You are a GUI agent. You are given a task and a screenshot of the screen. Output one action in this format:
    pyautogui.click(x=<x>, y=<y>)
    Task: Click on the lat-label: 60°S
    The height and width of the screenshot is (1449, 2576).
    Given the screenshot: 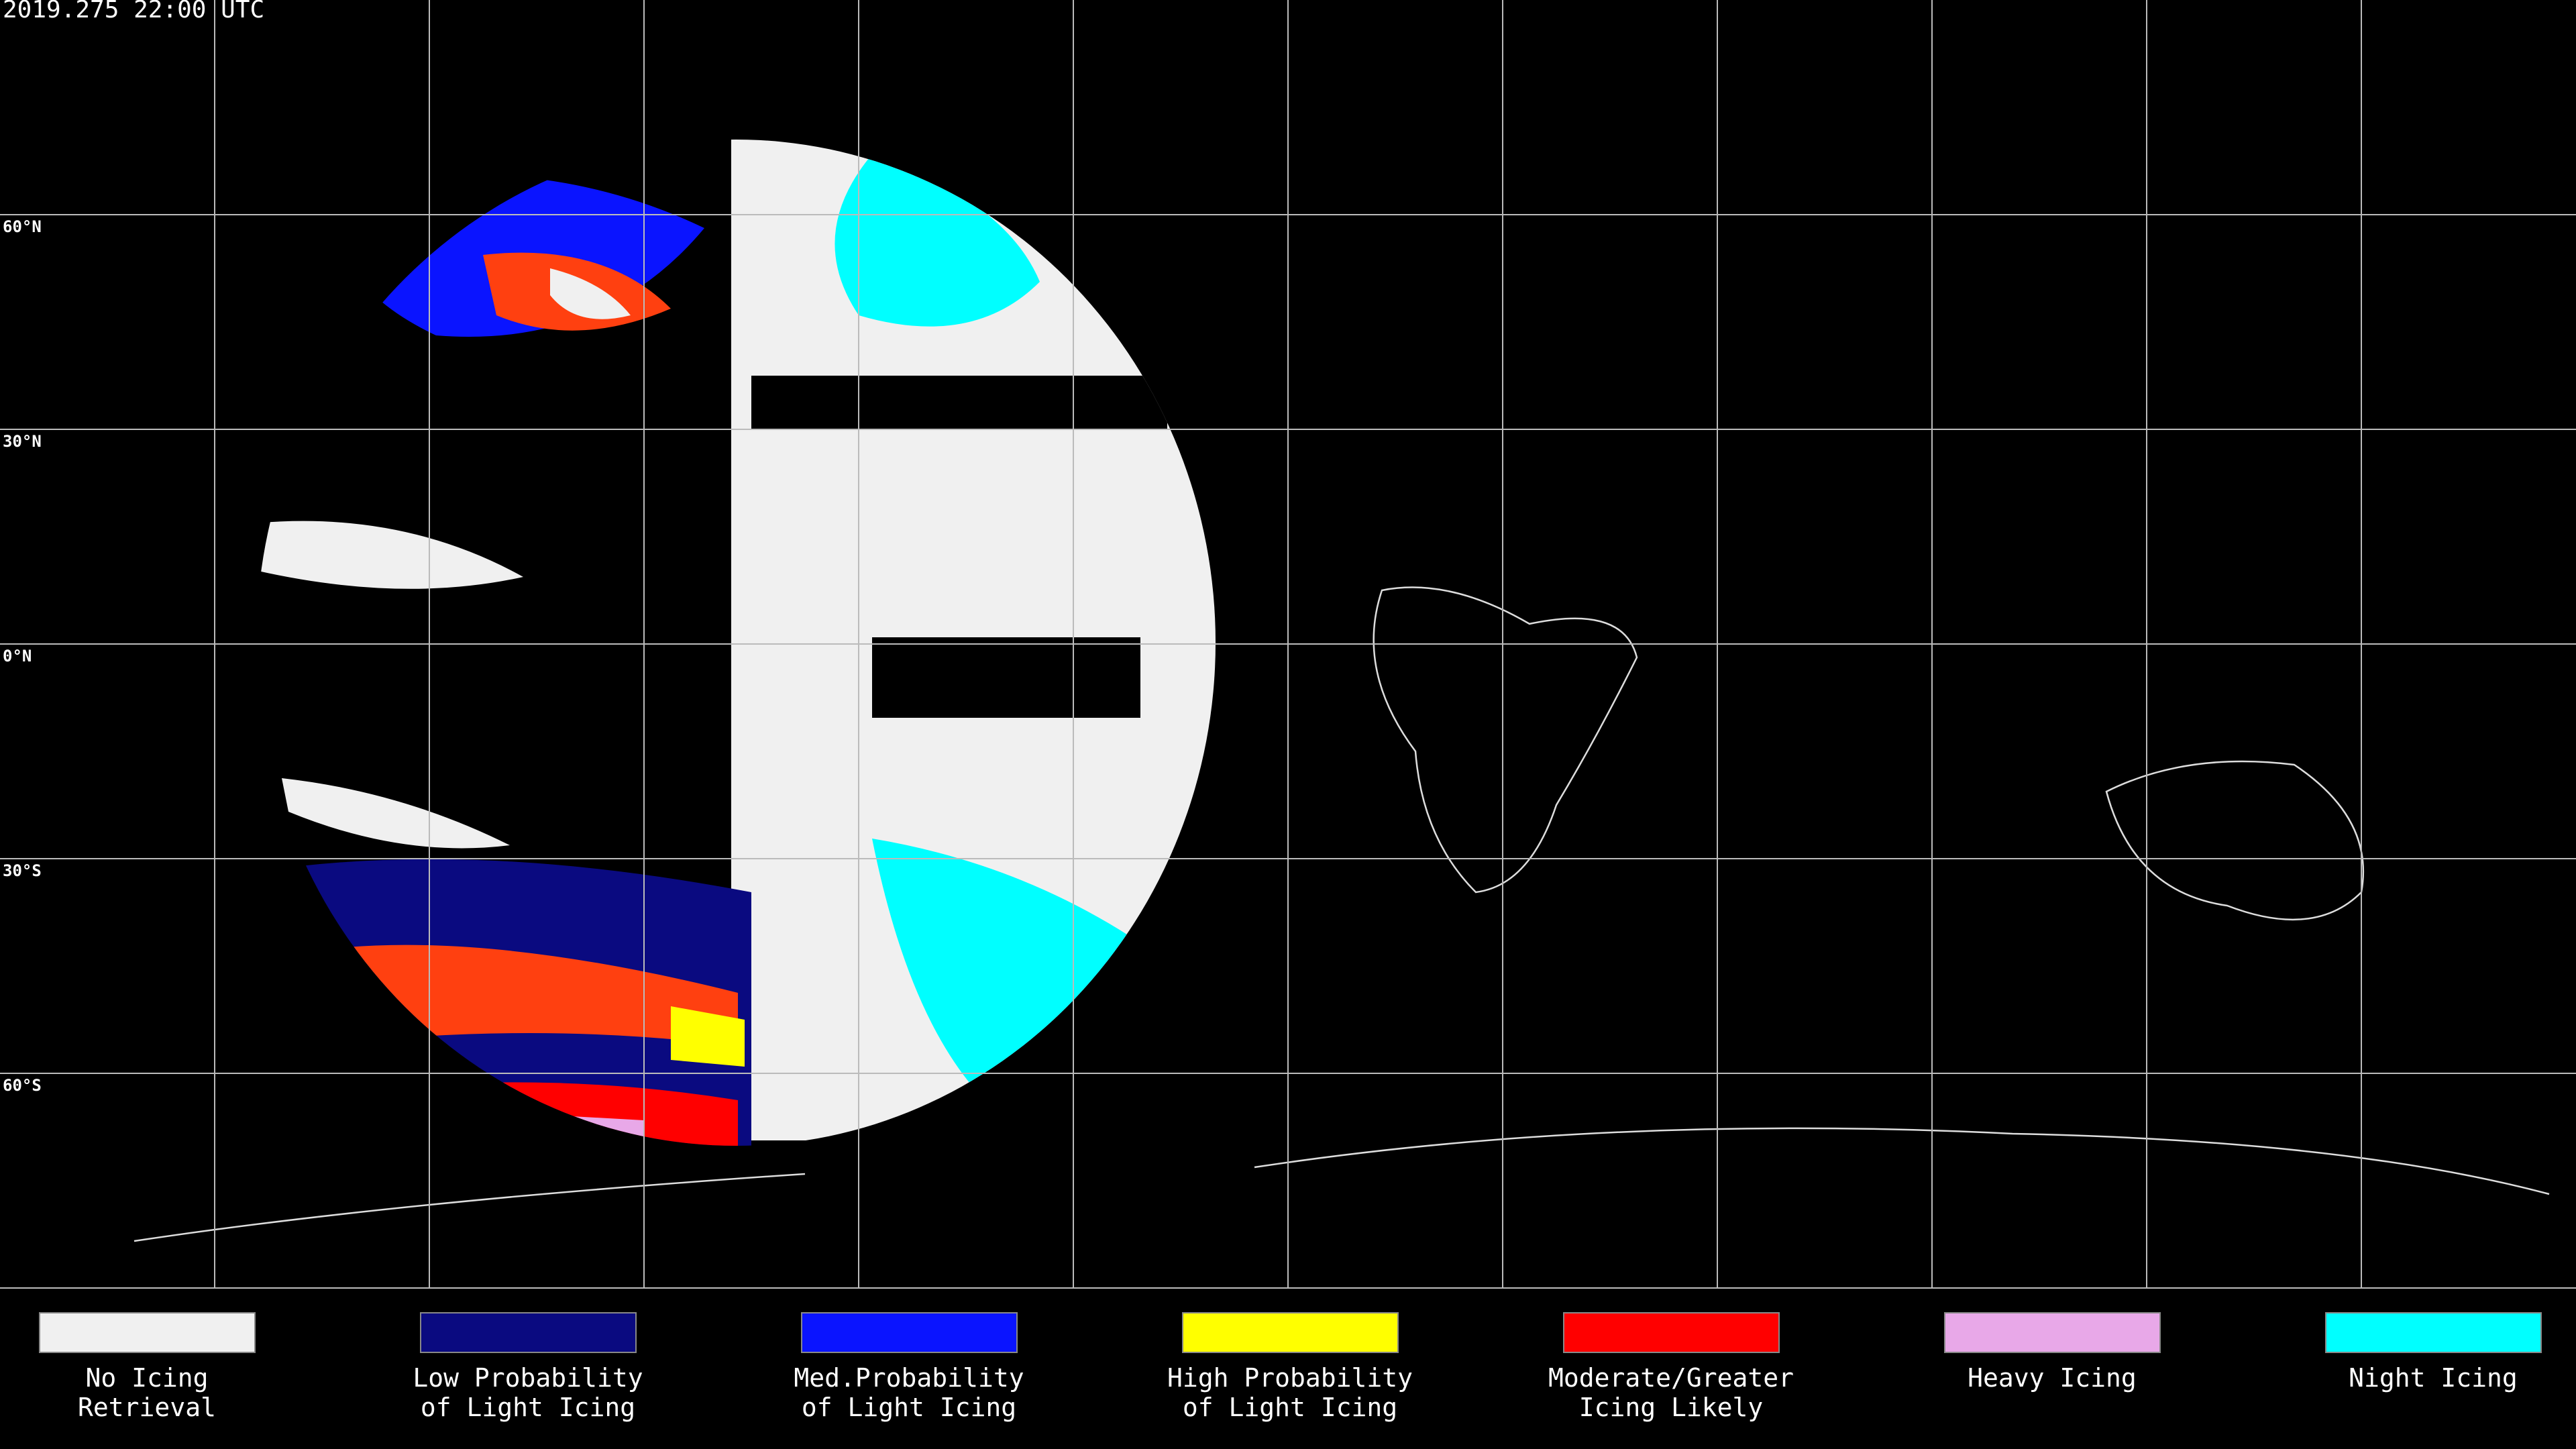 What is the action you would take?
    pyautogui.click(x=22, y=1085)
    